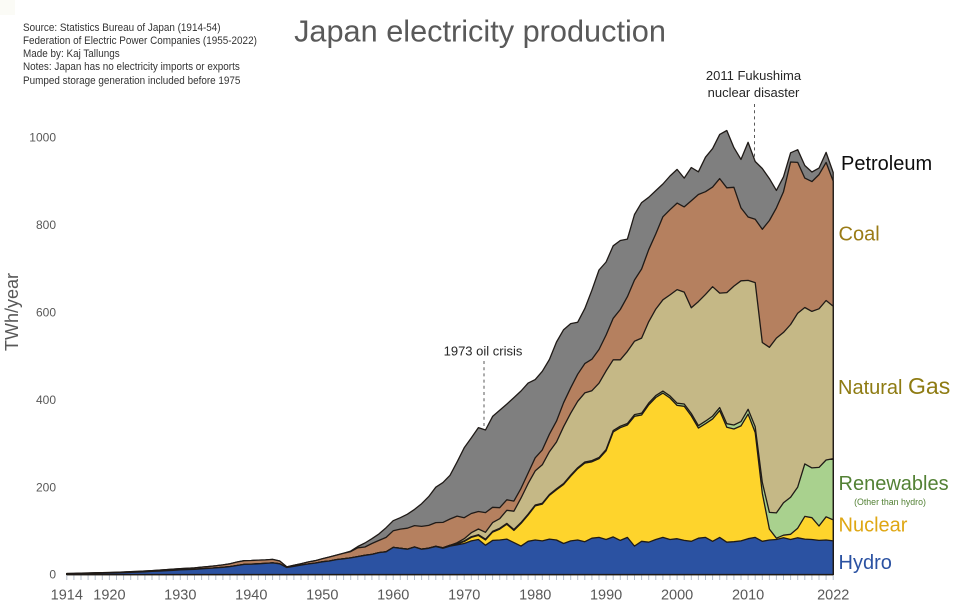 Image resolution: width=960 pixels, height=614 pixels. Describe the element at coordinates (873, 526) in the screenshot. I see `svg-text: Nuclear` at that location.